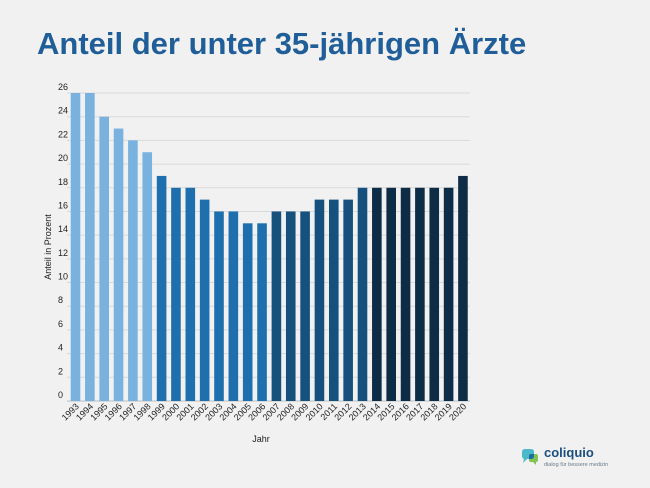 The width and height of the screenshot is (650, 488). Describe the element at coordinates (63, 229) in the screenshot. I see `y-tick-label: 14` at that location.